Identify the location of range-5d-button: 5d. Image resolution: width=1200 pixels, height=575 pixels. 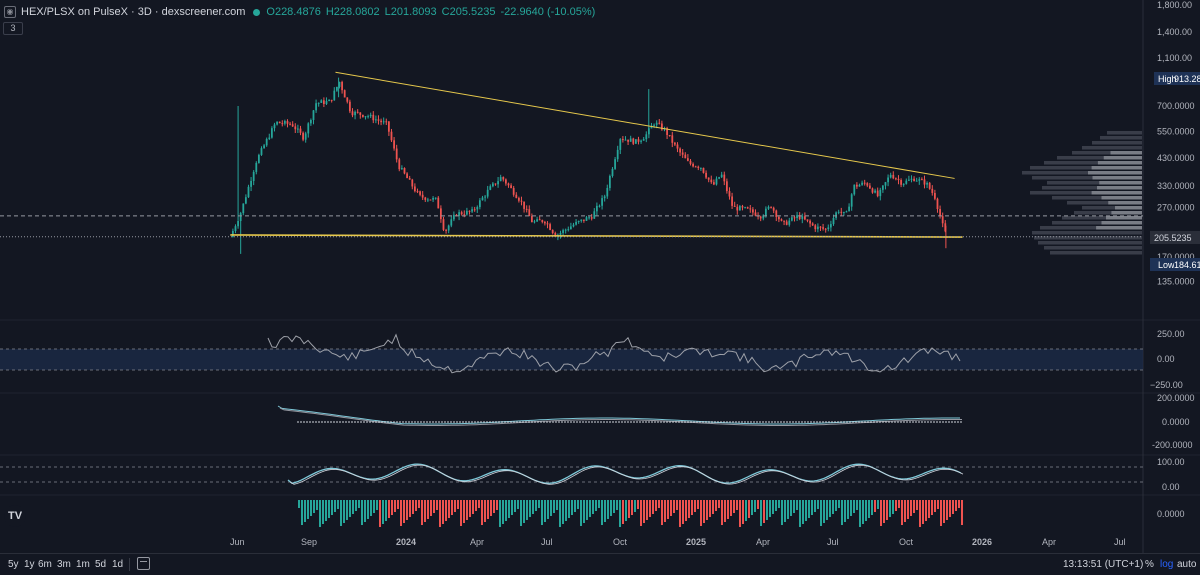
(101, 564).